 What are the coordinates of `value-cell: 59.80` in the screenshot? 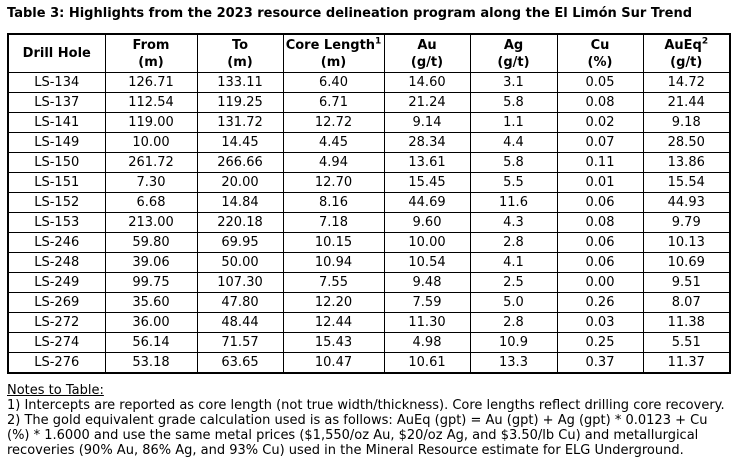 It's located at (151, 242).